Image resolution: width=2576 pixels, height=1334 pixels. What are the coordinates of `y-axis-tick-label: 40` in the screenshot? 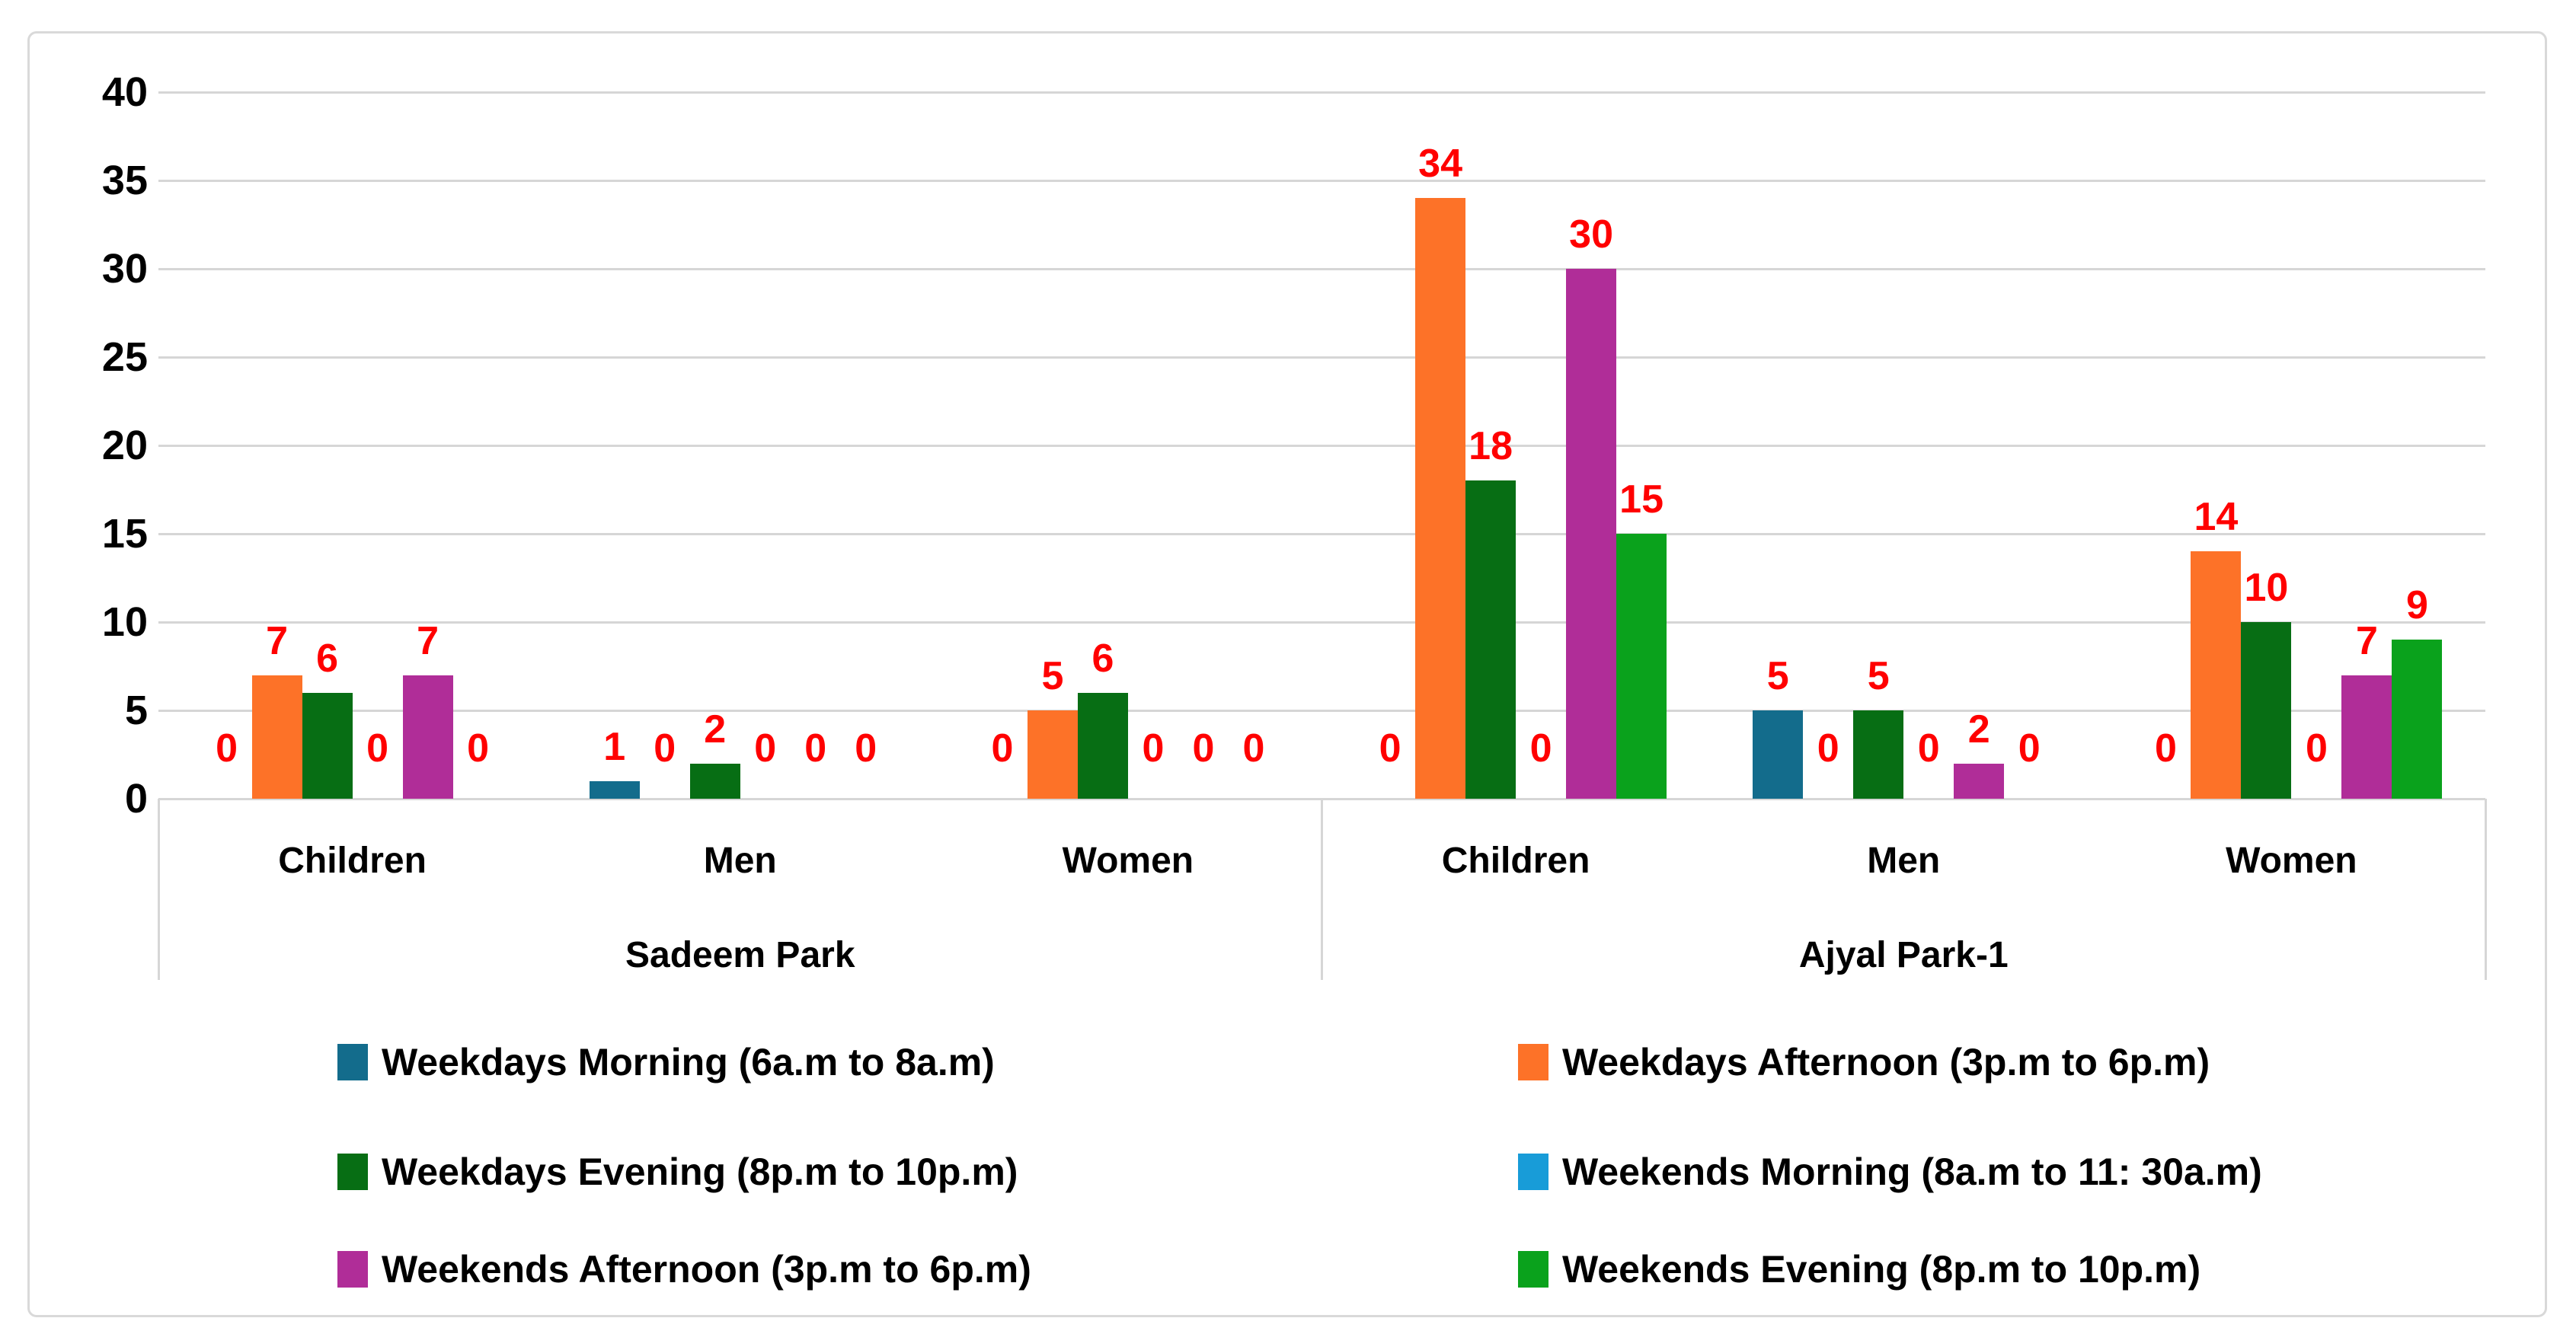 It's located at (124, 92).